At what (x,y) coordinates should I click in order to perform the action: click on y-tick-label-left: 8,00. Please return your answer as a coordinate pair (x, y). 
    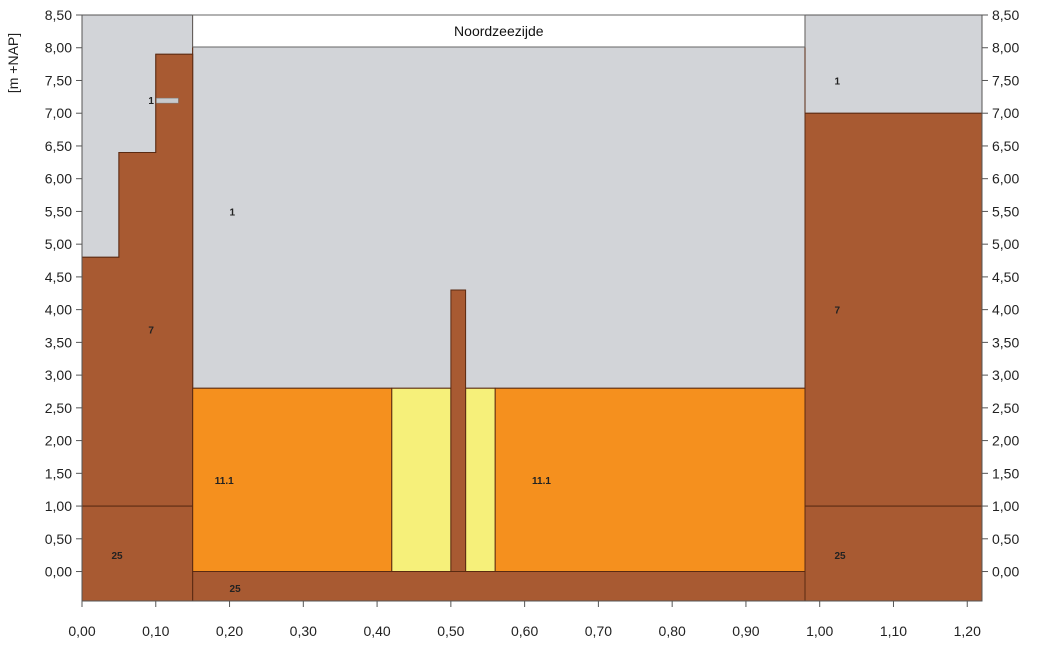
    Looking at the image, I should click on (58, 48).